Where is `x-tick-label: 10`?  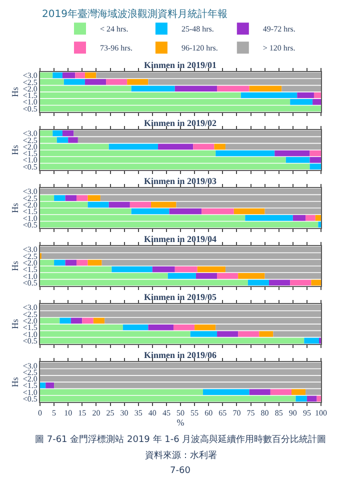 x-tick-label: 10 is located at coordinates (68, 413).